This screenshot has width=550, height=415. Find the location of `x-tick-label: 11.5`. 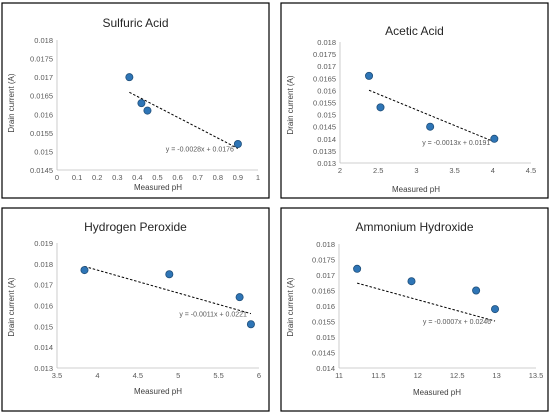

x-tick-label: 11.5 is located at coordinates (378, 375).